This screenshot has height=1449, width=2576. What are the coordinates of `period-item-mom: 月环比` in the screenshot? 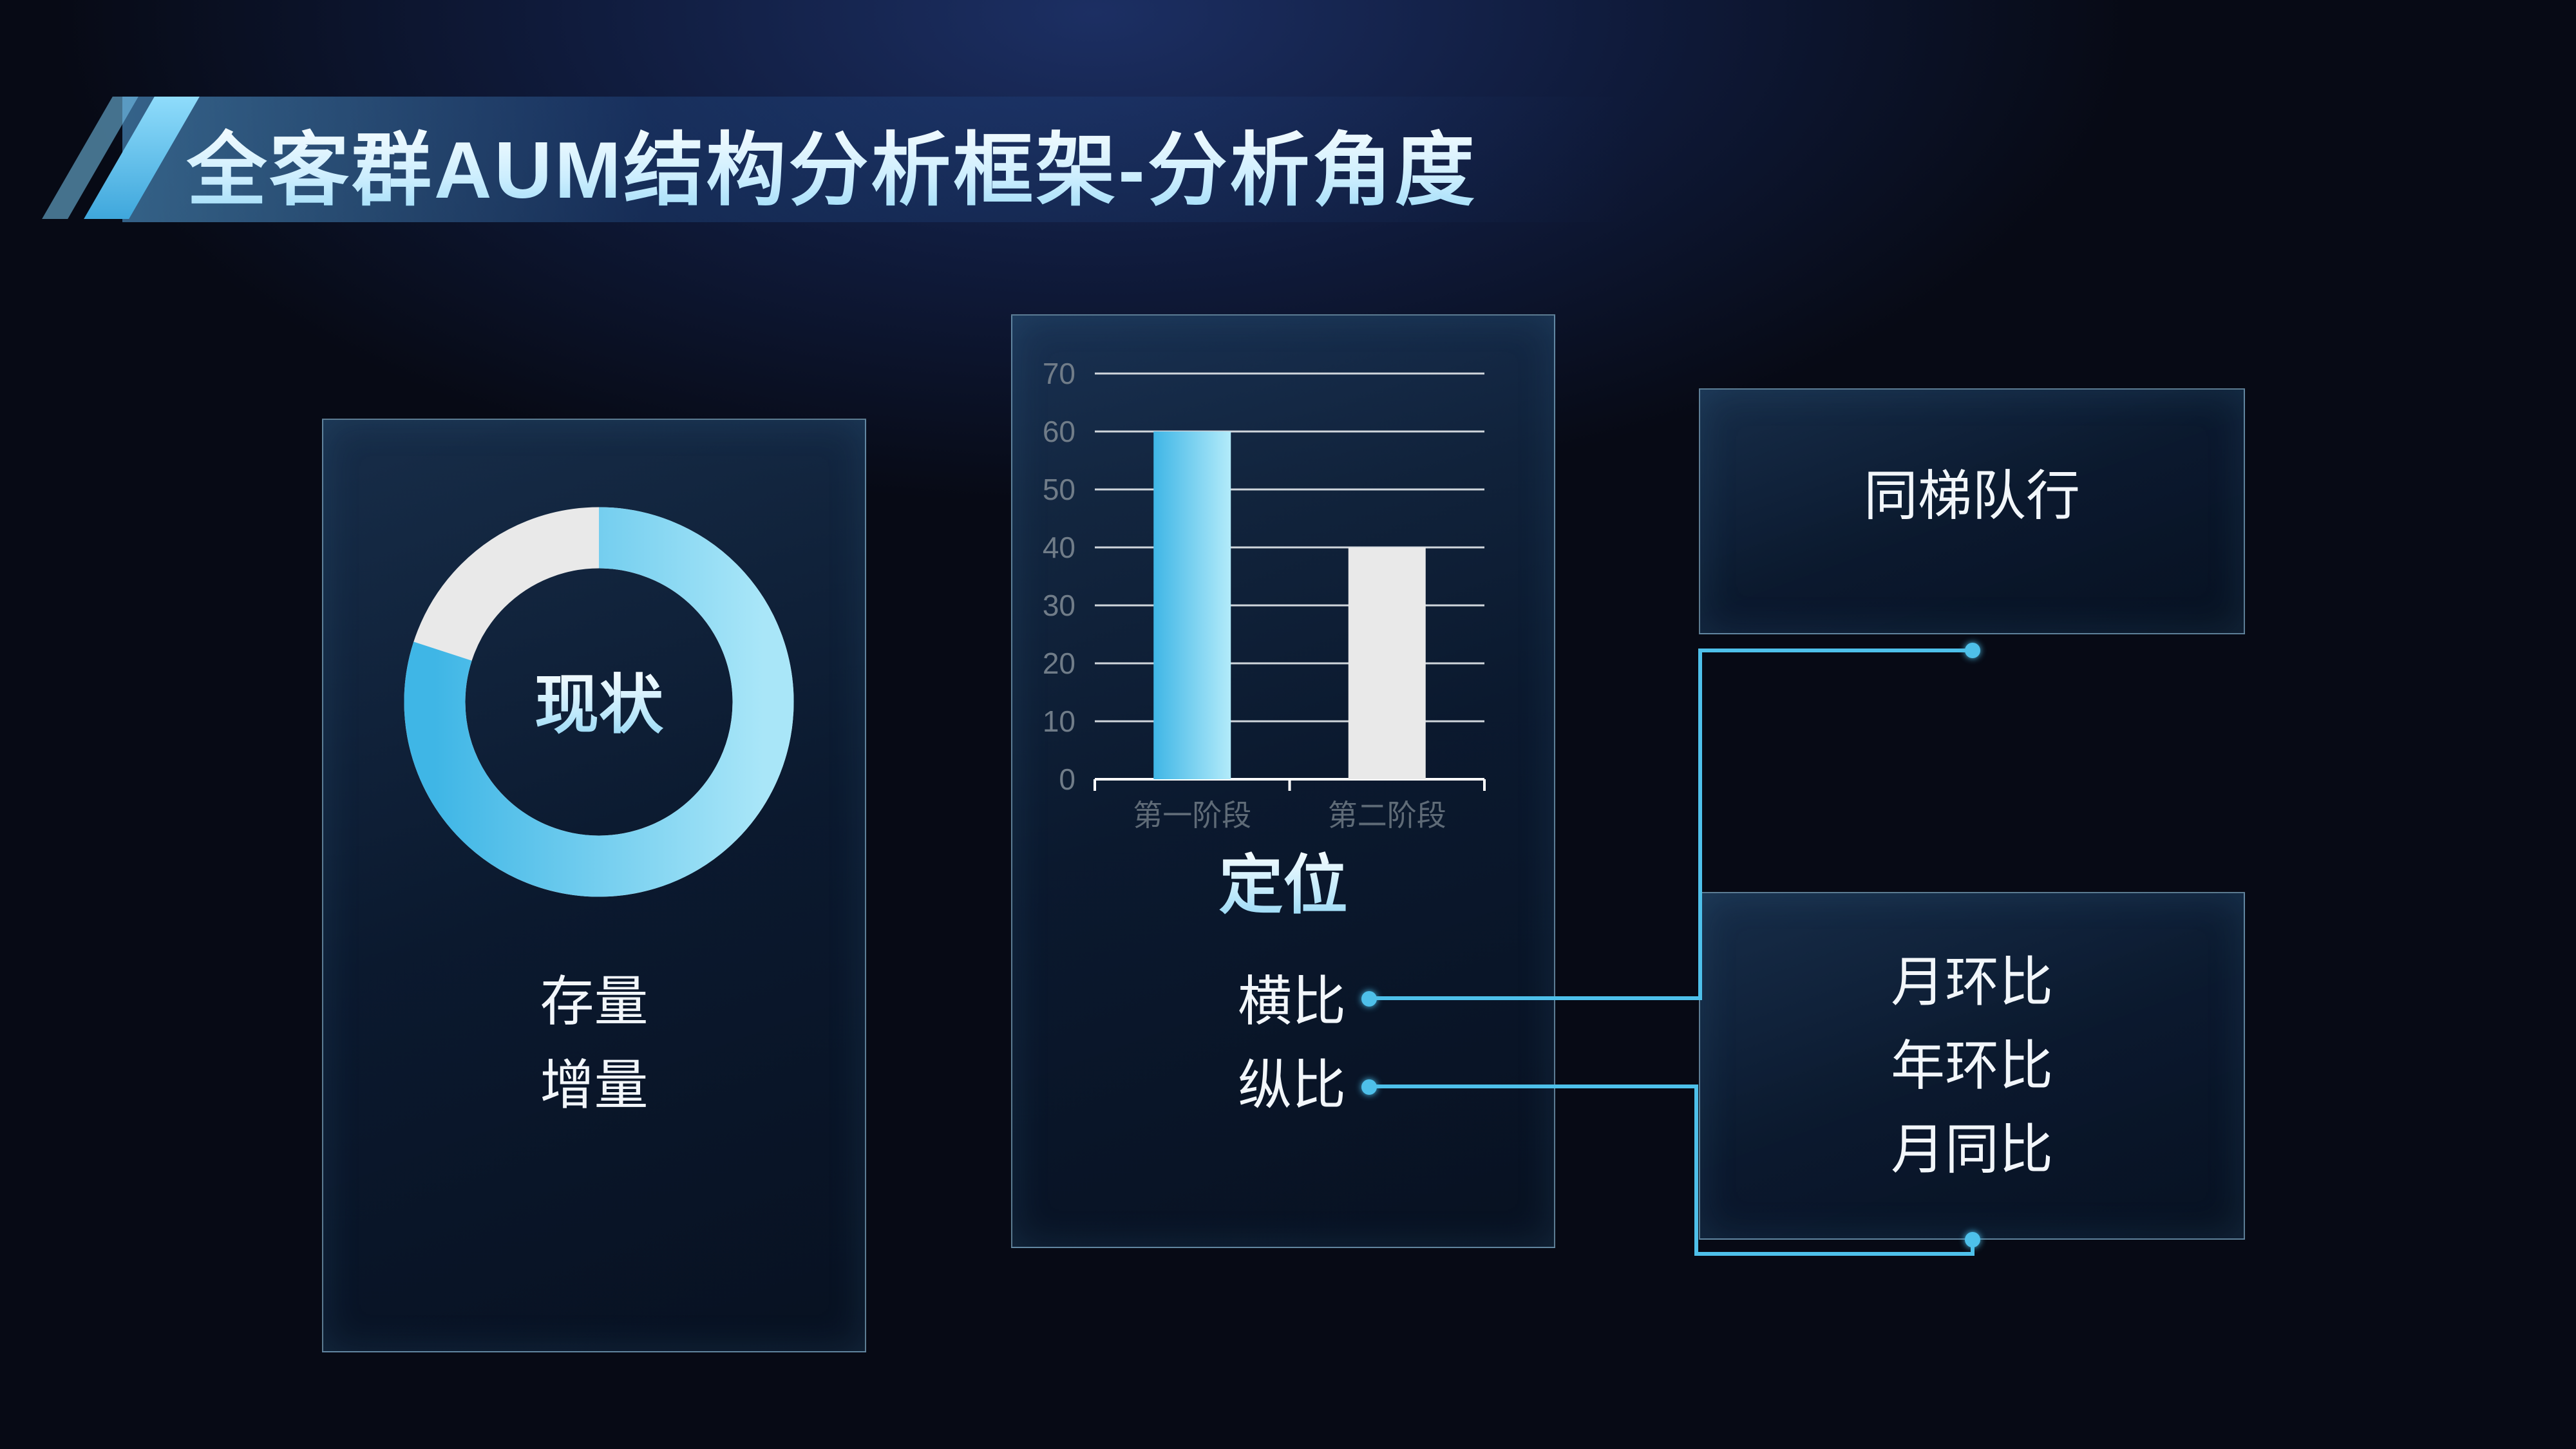 It's located at (1971, 982).